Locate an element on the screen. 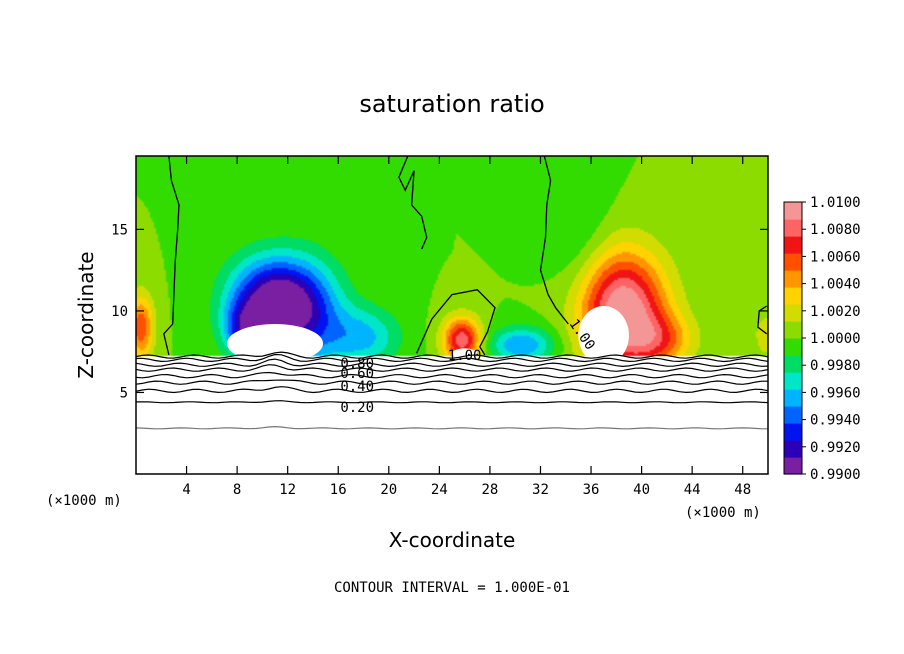 The height and width of the screenshot is (654, 904). white-regions is located at coordinates (428, 335).